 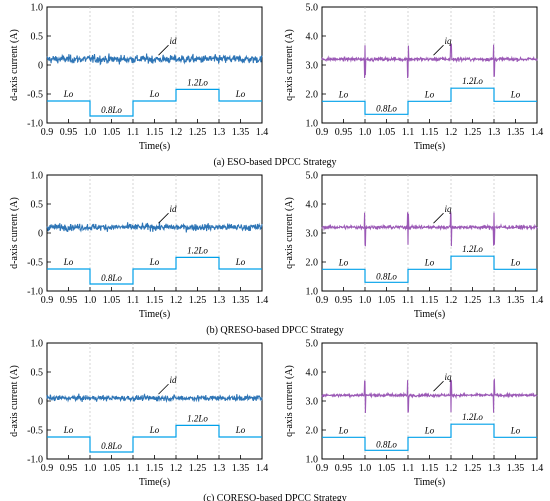 I want to click on series-line-i_d, so click(x=154, y=59).